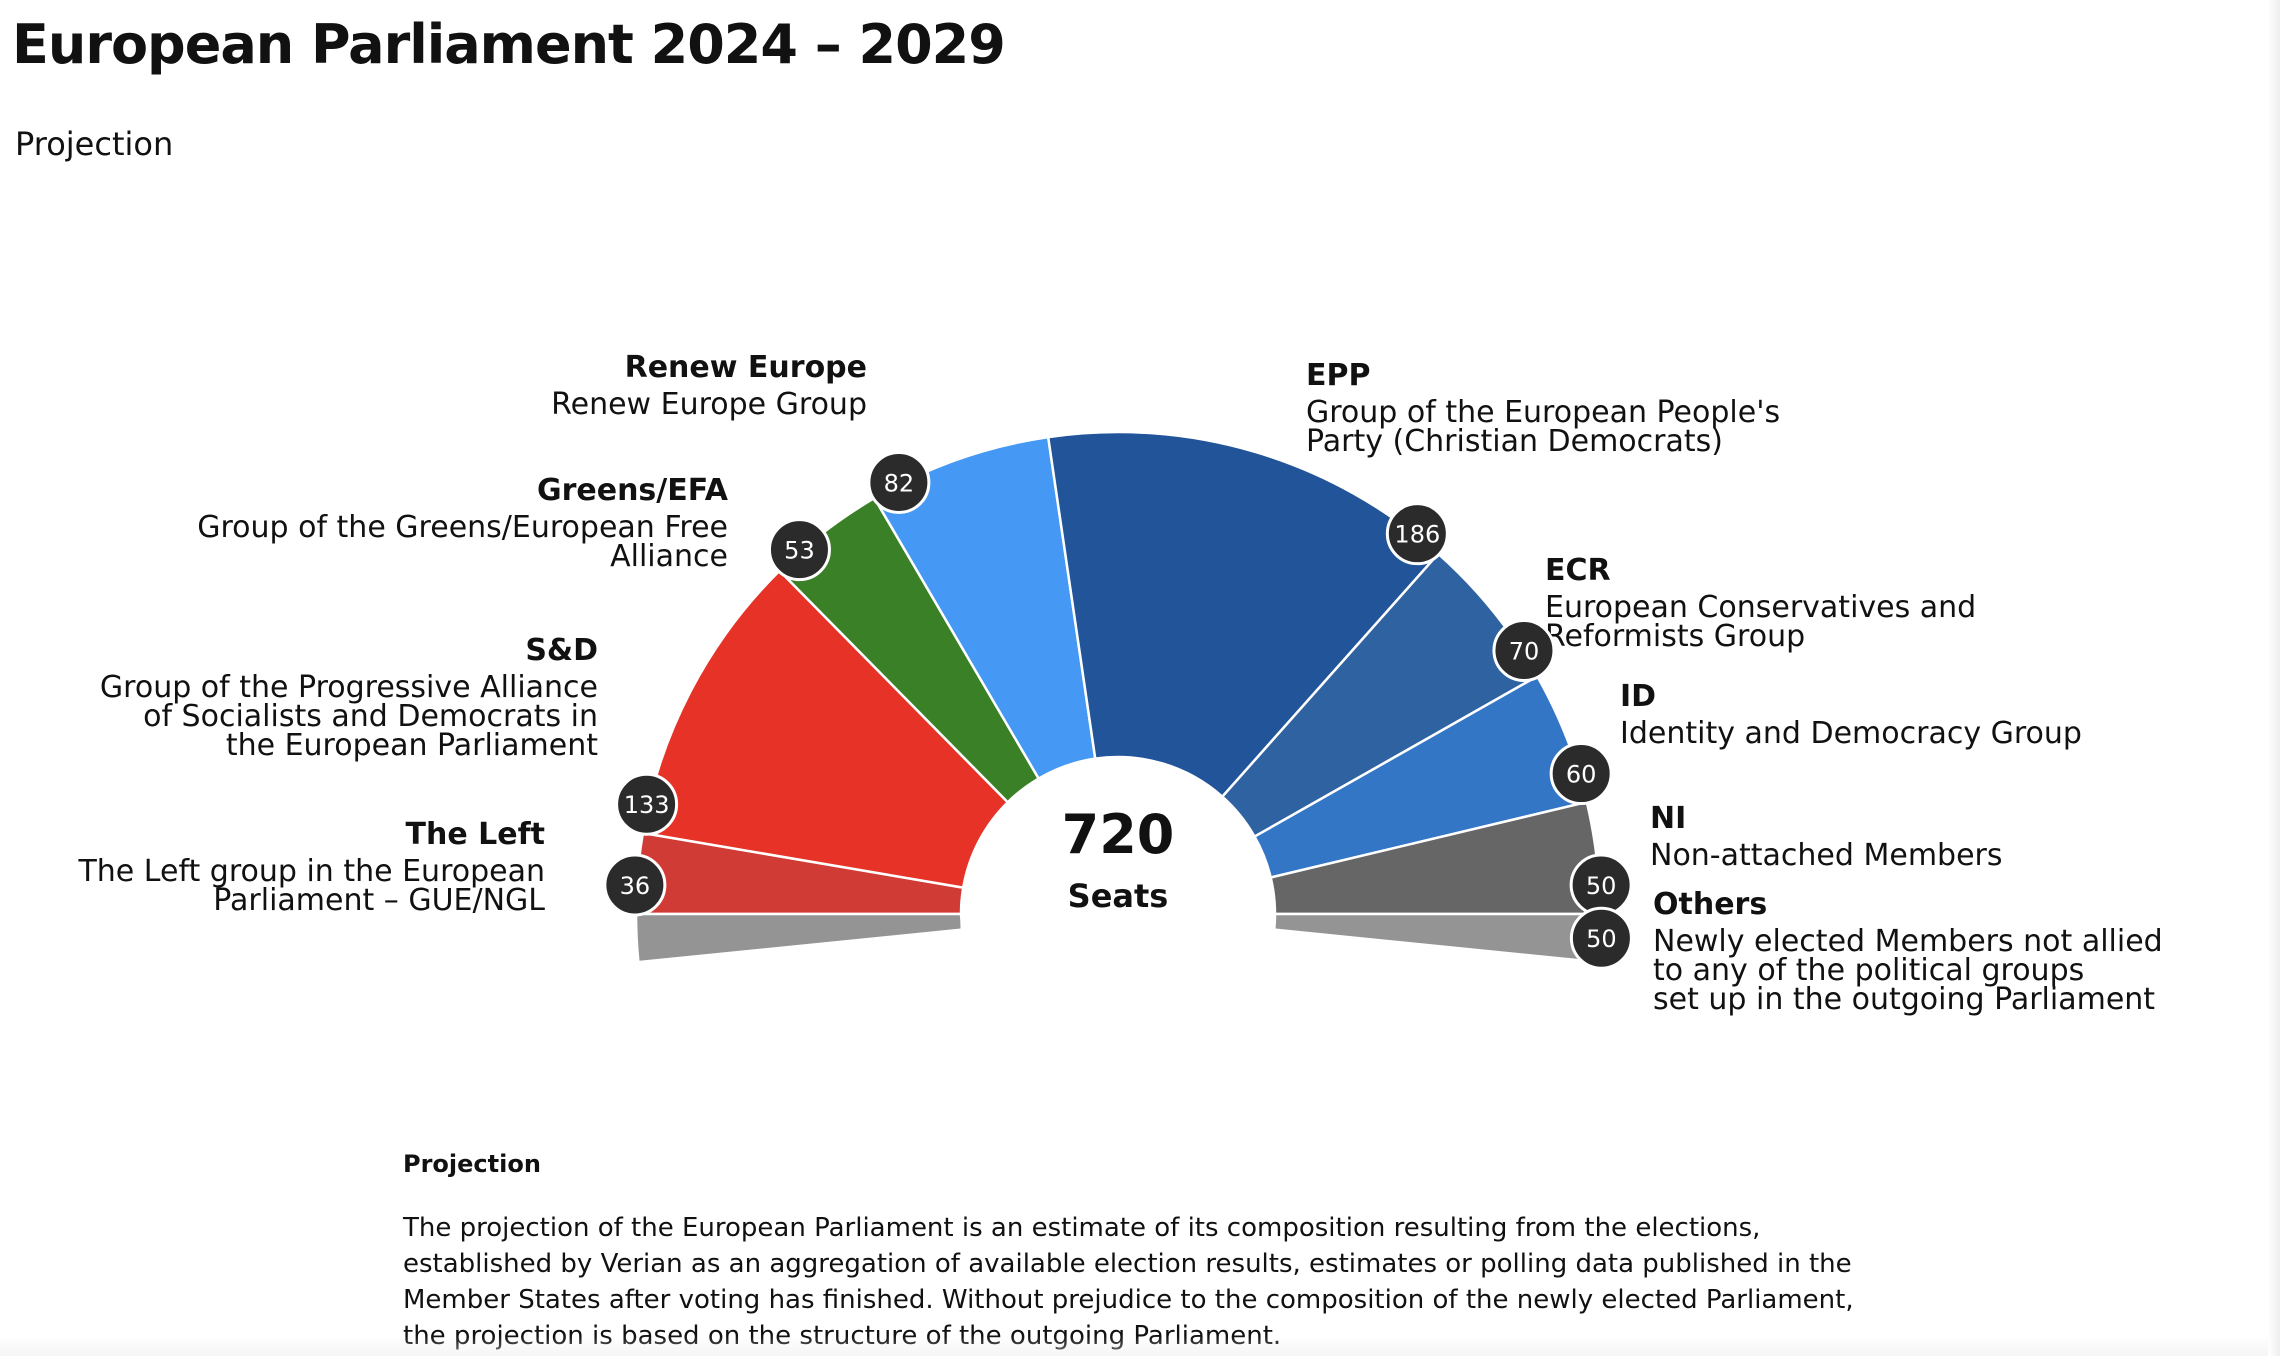  Describe the element at coordinates (1437, 938) in the screenshot. I see `segment-others-right` at that location.